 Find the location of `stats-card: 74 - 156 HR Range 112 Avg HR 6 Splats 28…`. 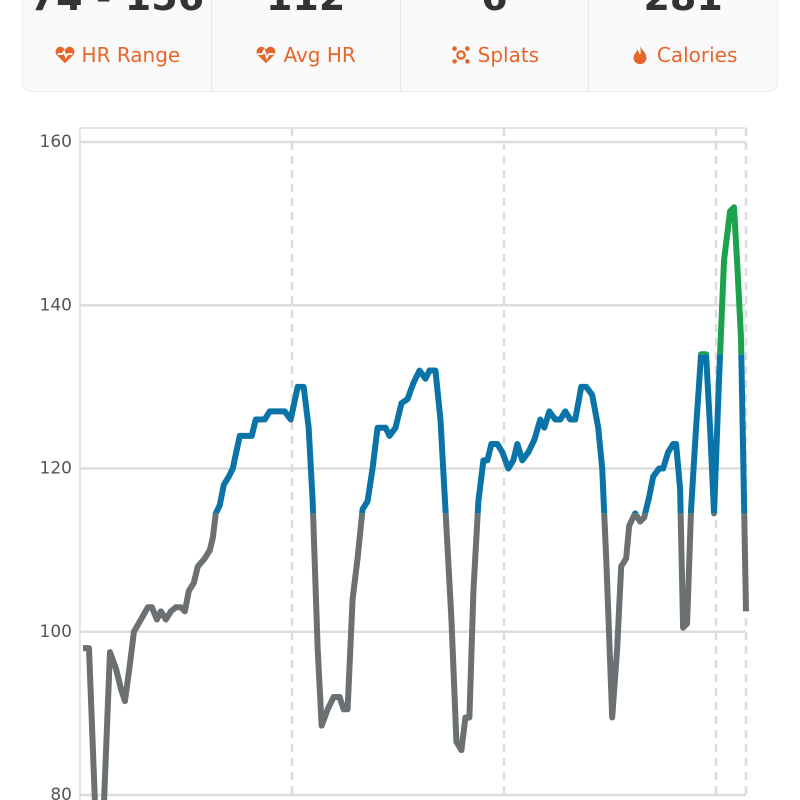

stats-card: 74 - 156 HR Range 112 Avg HR 6 Splats 28… is located at coordinates (400, 46).